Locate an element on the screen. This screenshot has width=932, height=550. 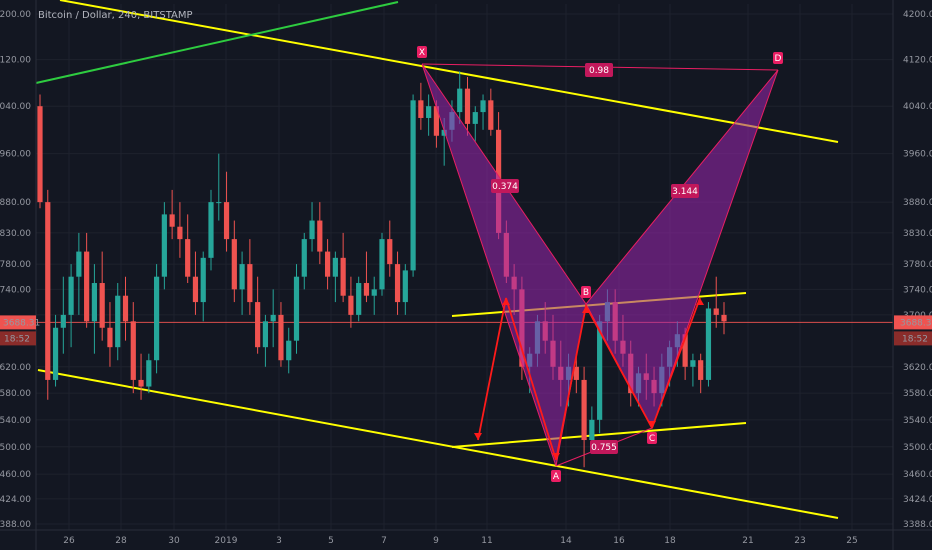
price-tick-label: 3880.00 is located at coordinates (917, 203).